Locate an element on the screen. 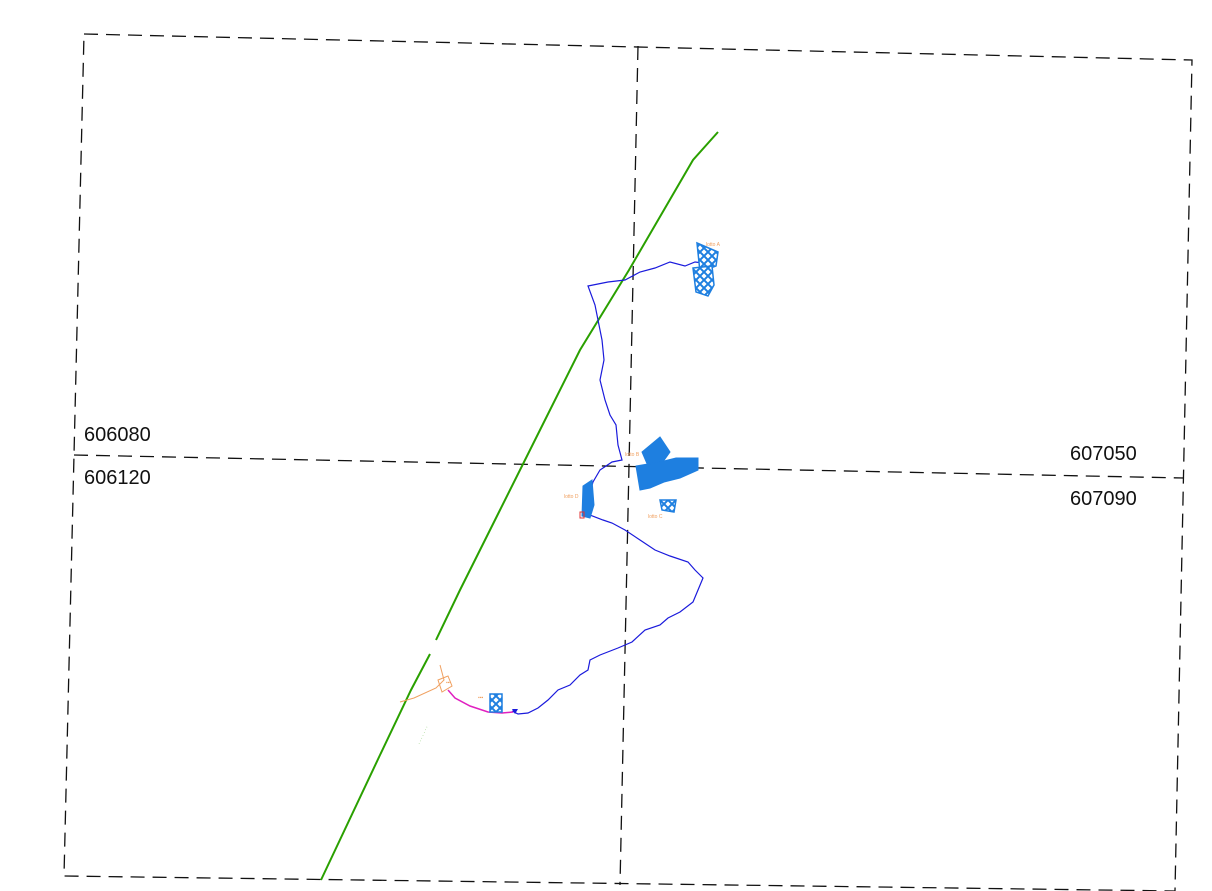 The height and width of the screenshot is (891, 1212). orange-feeder-line is located at coordinates (422, 683).